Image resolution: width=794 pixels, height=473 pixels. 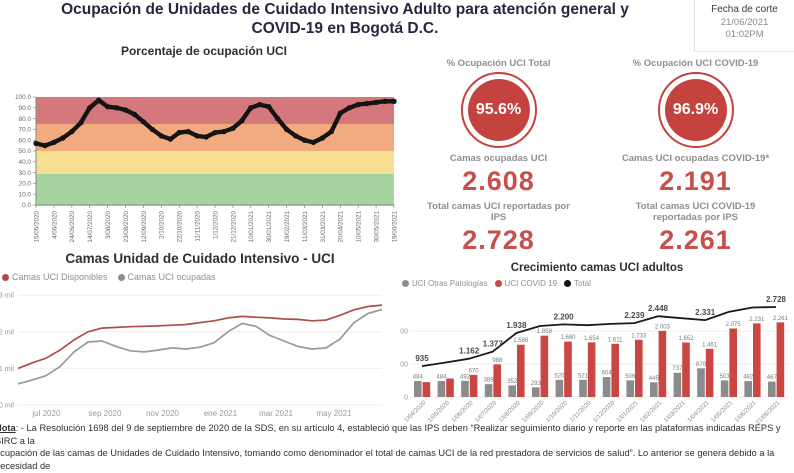 What do you see at coordinates (516, 325) in the screenshot?
I see `svg-text: 1.938` at bounding box center [516, 325].